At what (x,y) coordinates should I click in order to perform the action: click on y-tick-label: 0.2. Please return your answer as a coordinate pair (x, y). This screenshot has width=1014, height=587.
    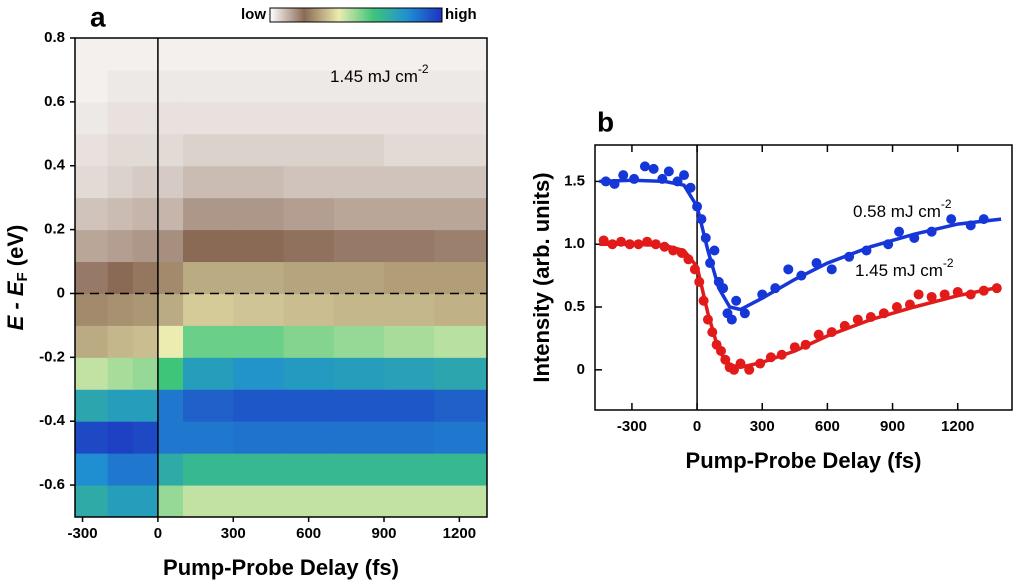
    Looking at the image, I should click on (54, 229).